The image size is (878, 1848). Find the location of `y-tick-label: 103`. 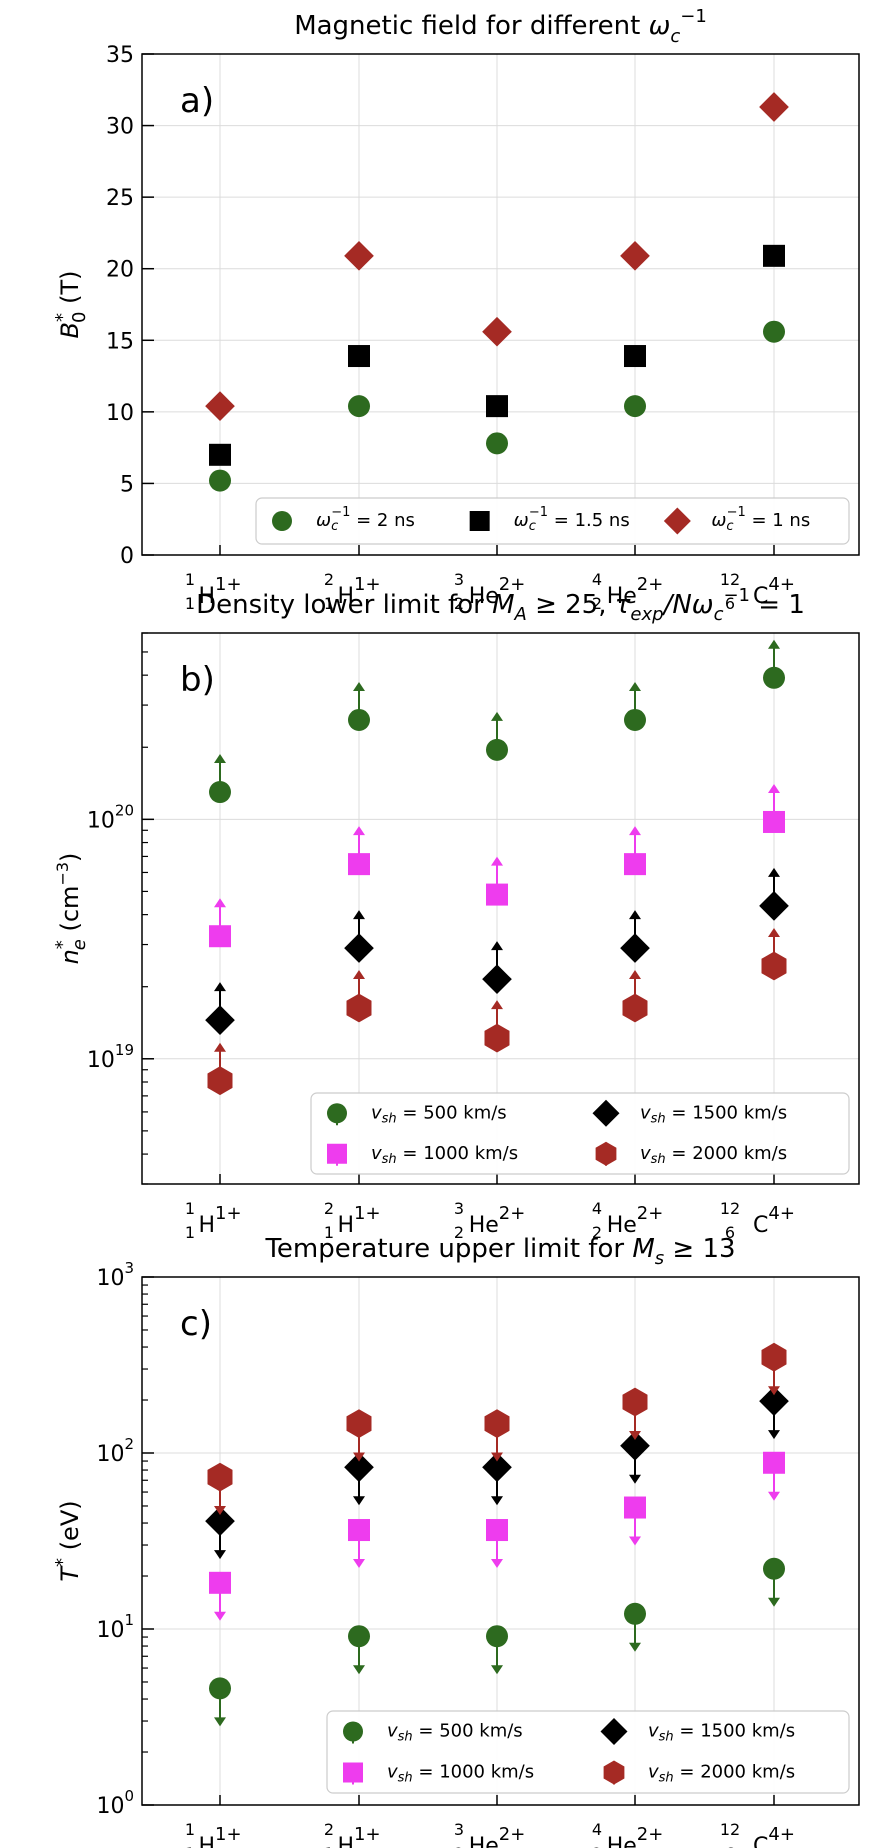

y-tick-label: 103 is located at coordinates (115, 1275).